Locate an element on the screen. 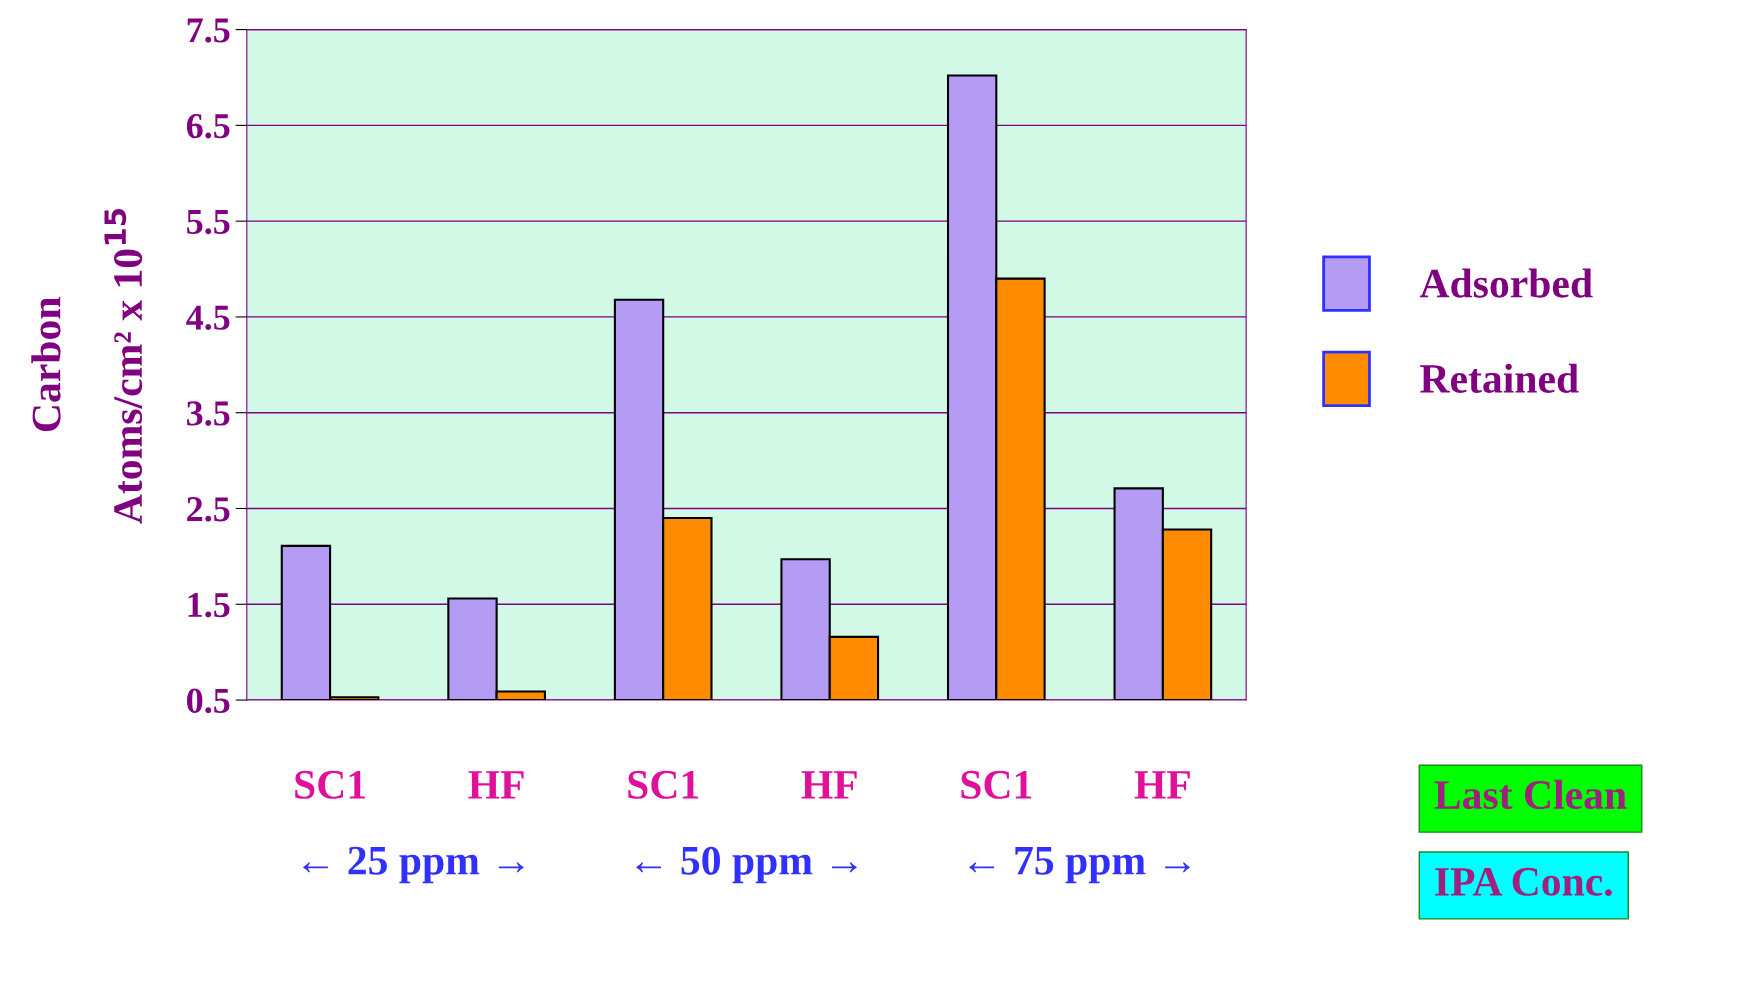 Image resolution: width=1738 pixels, height=986 pixels. y-tick-label: 1.5 is located at coordinates (209, 605).